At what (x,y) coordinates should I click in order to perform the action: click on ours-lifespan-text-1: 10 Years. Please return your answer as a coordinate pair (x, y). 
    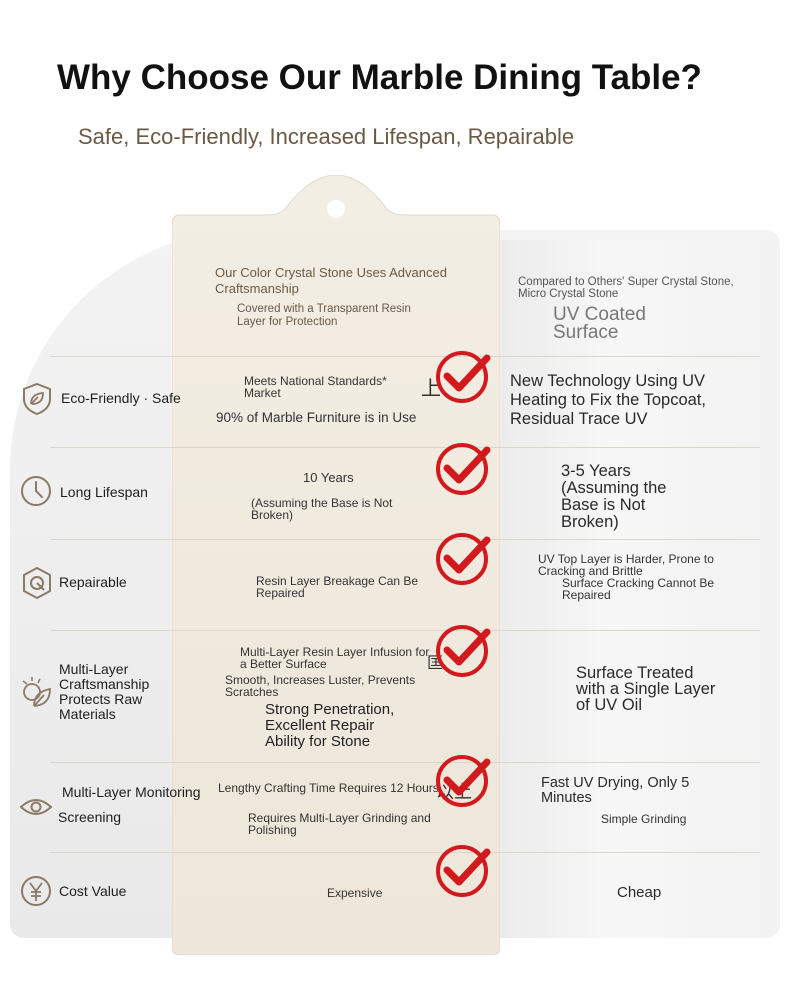
    Looking at the image, I should click on (328, 477).